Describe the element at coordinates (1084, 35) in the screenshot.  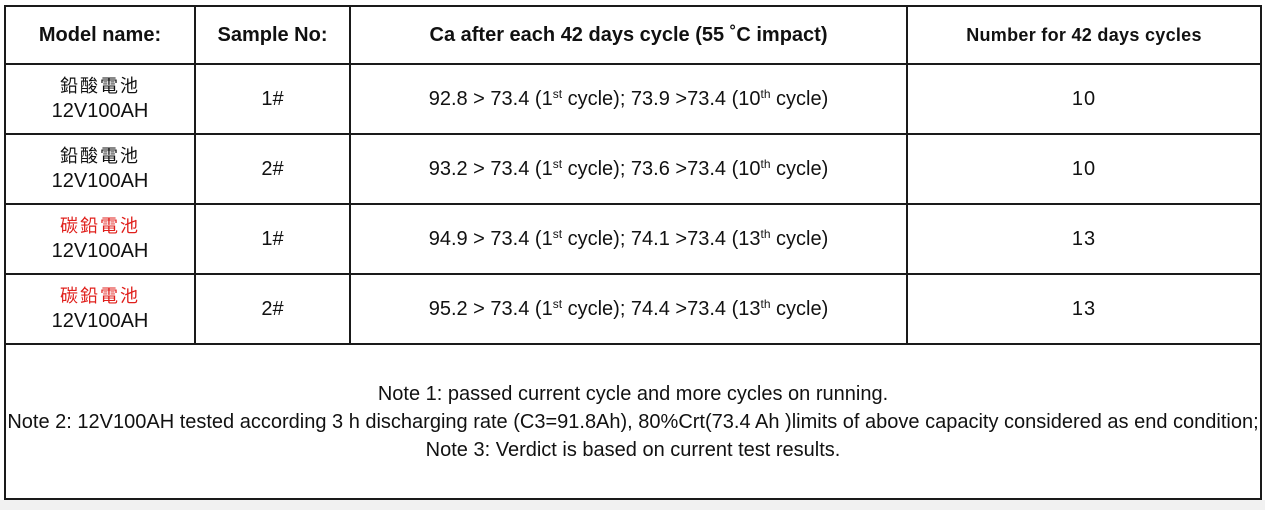
I see `header-cycle-count: Number for 42 days cycles` at that location.